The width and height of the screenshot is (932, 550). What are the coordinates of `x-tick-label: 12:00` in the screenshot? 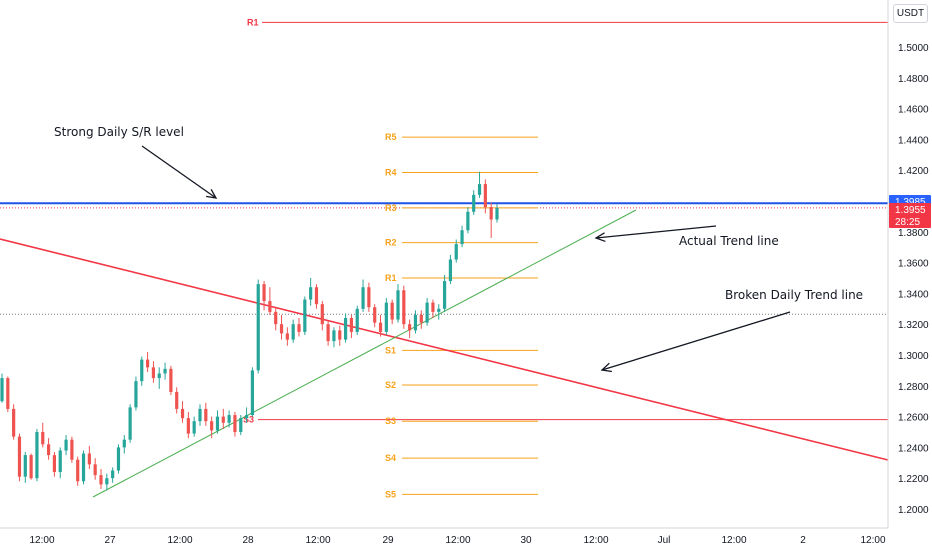 It's located at (872, 540).